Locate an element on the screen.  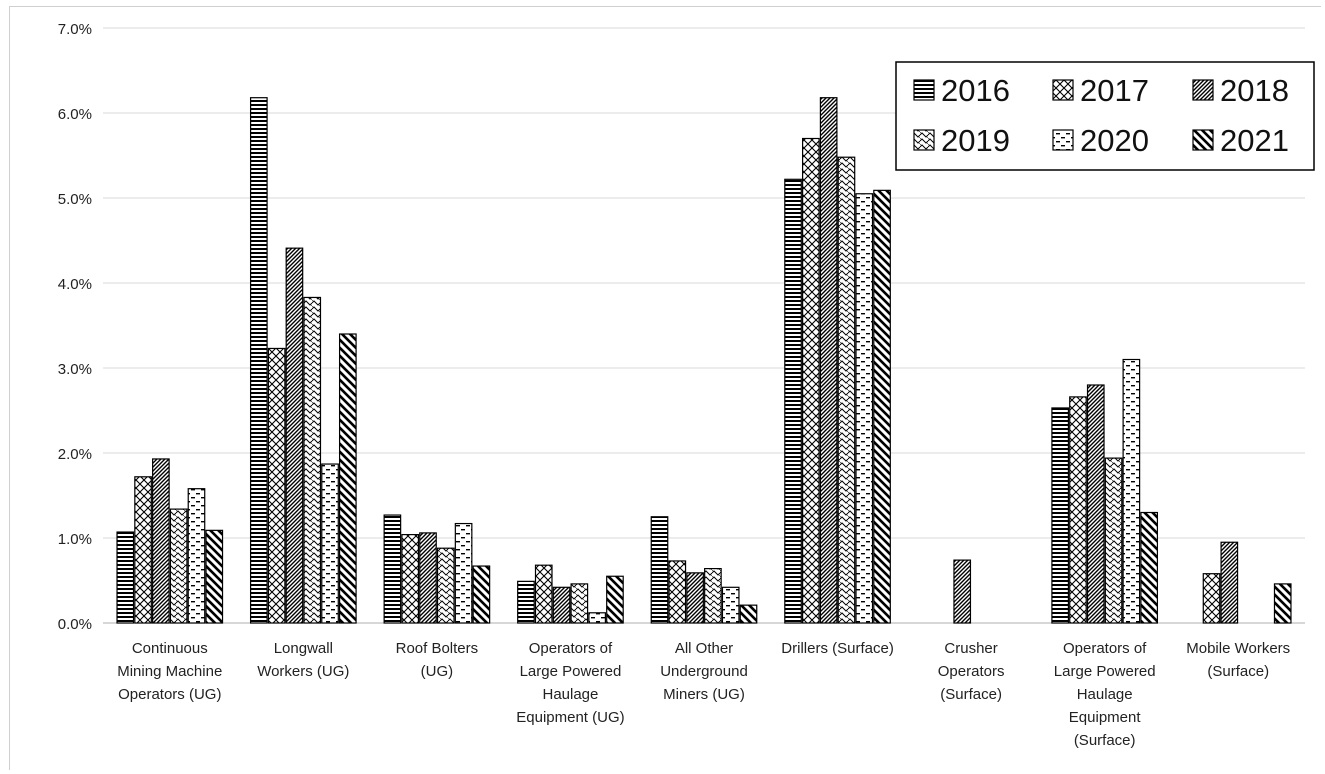
legend-label-2016: 2016 is located at coordinates (975, 90).